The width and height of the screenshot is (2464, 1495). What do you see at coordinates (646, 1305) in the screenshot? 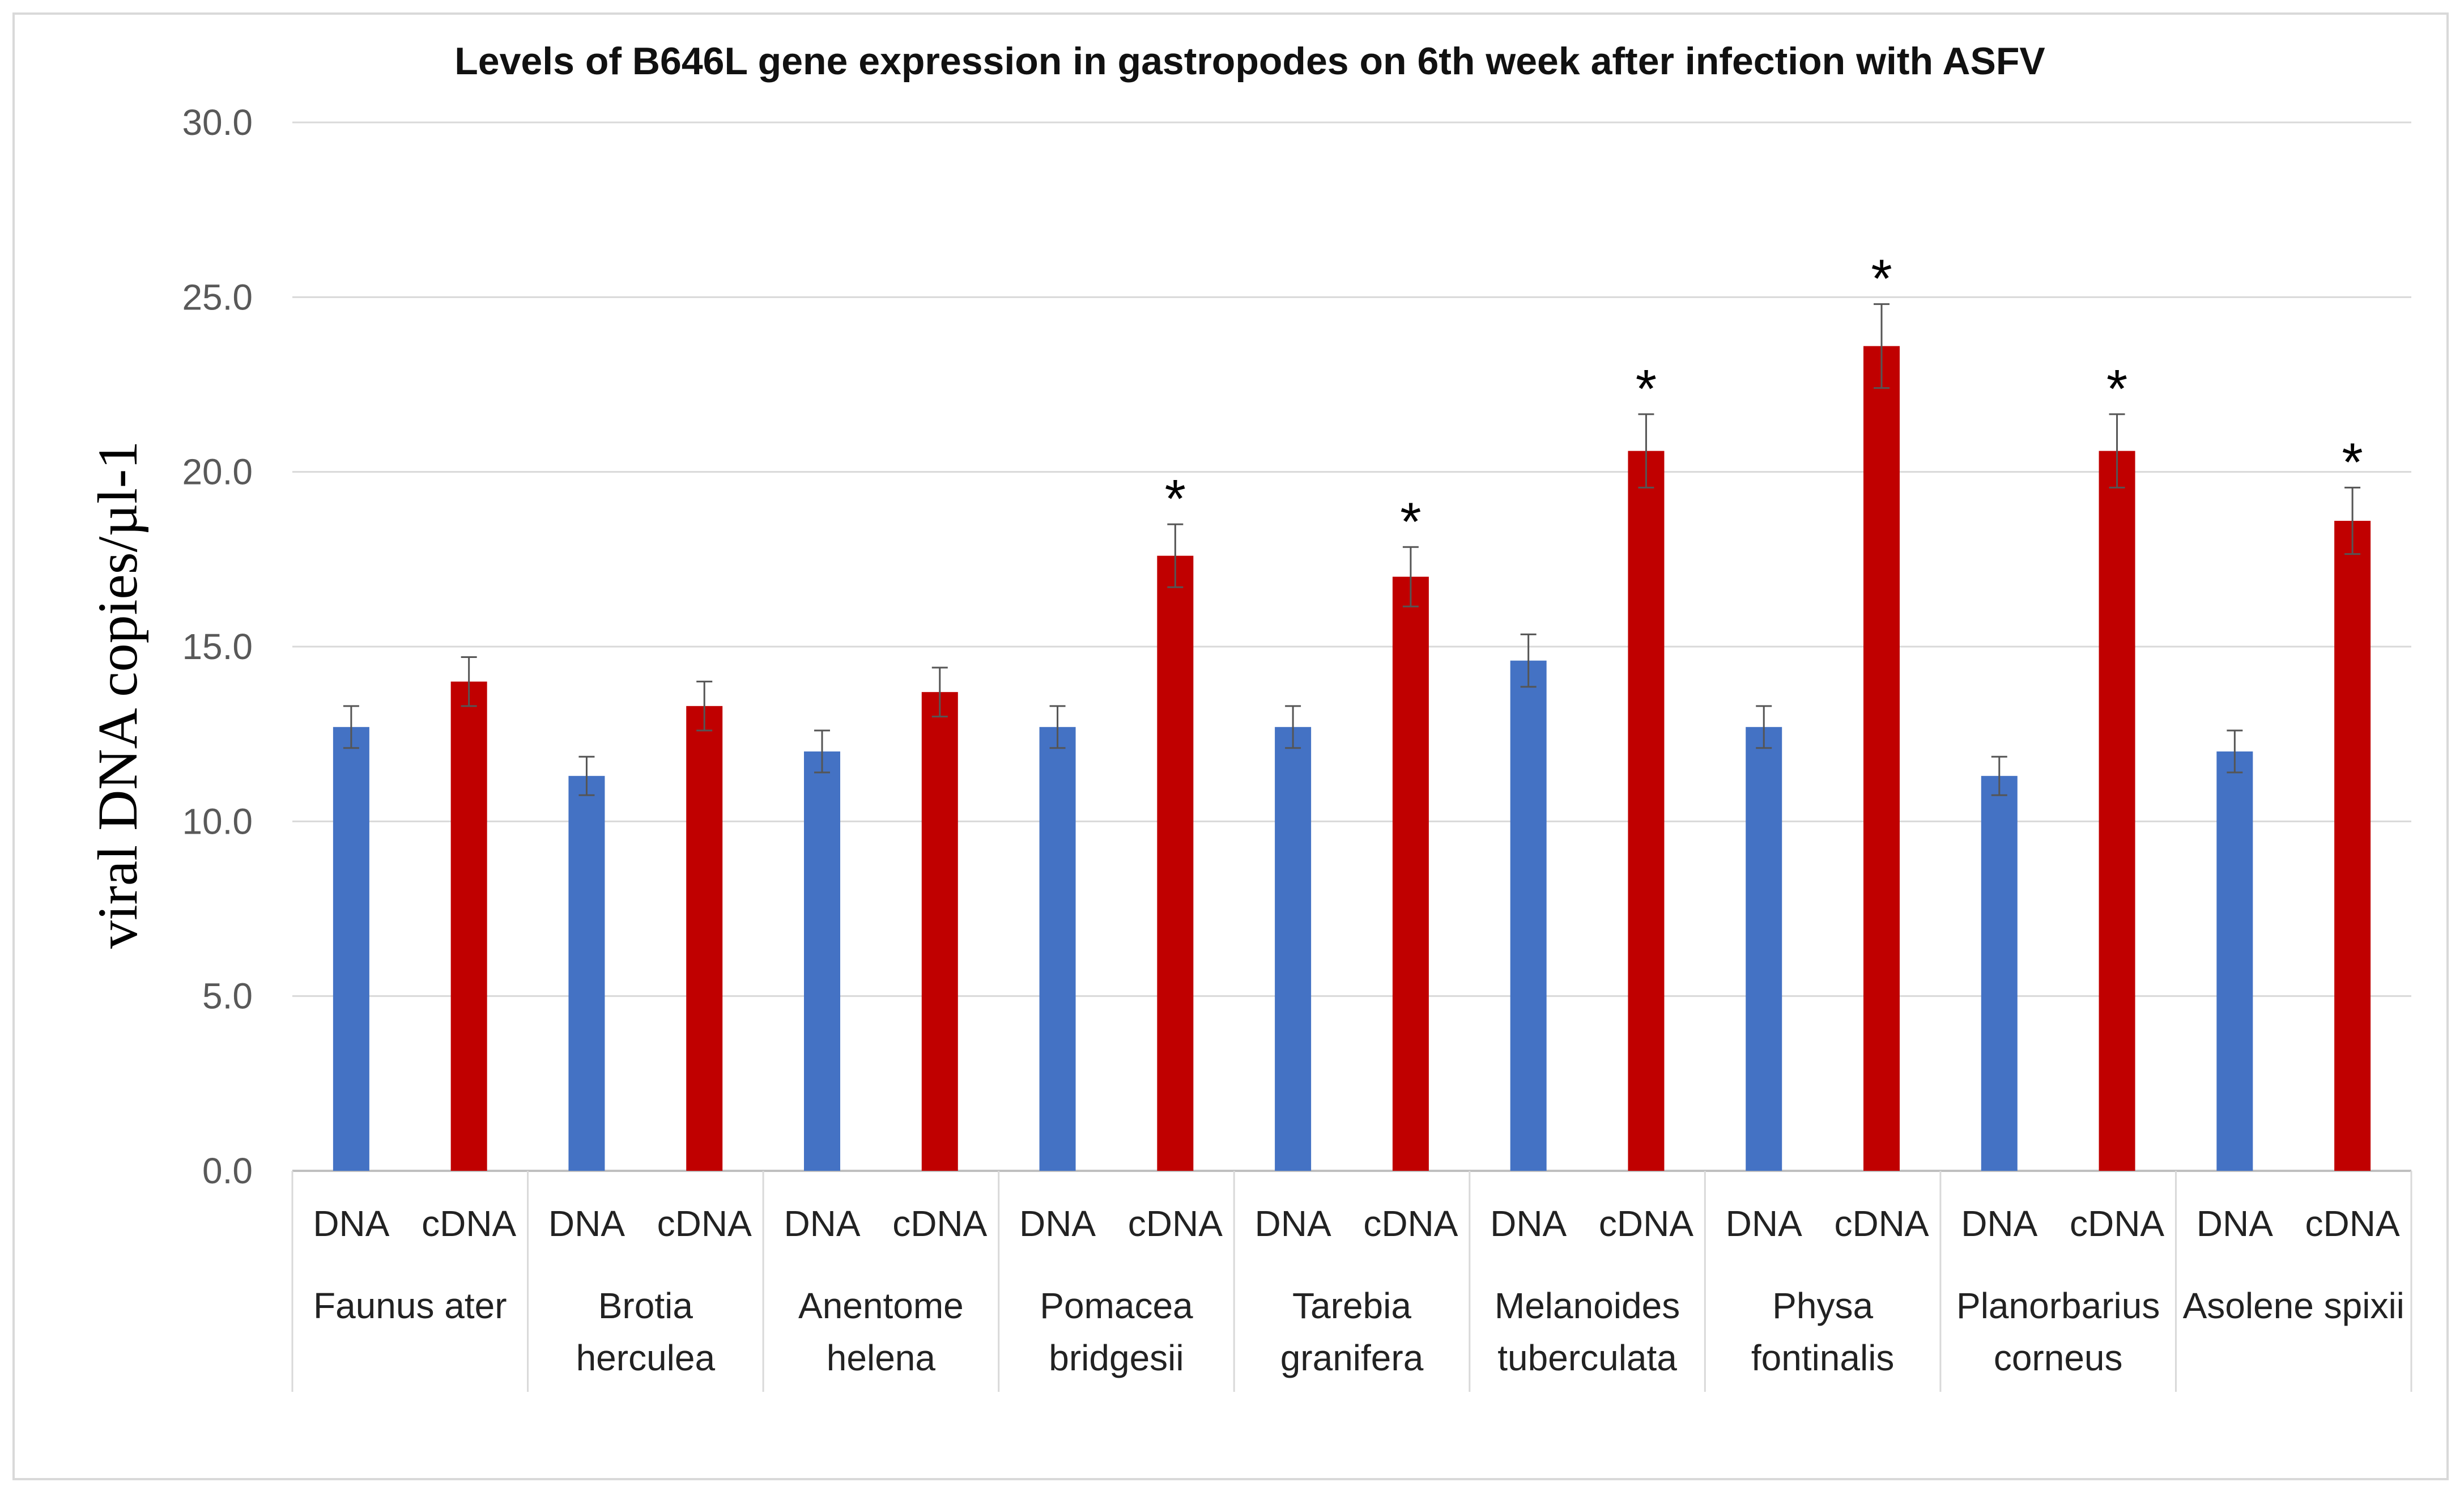
I see `x-category-label: Brotia` at bounding box center [646, 1305].